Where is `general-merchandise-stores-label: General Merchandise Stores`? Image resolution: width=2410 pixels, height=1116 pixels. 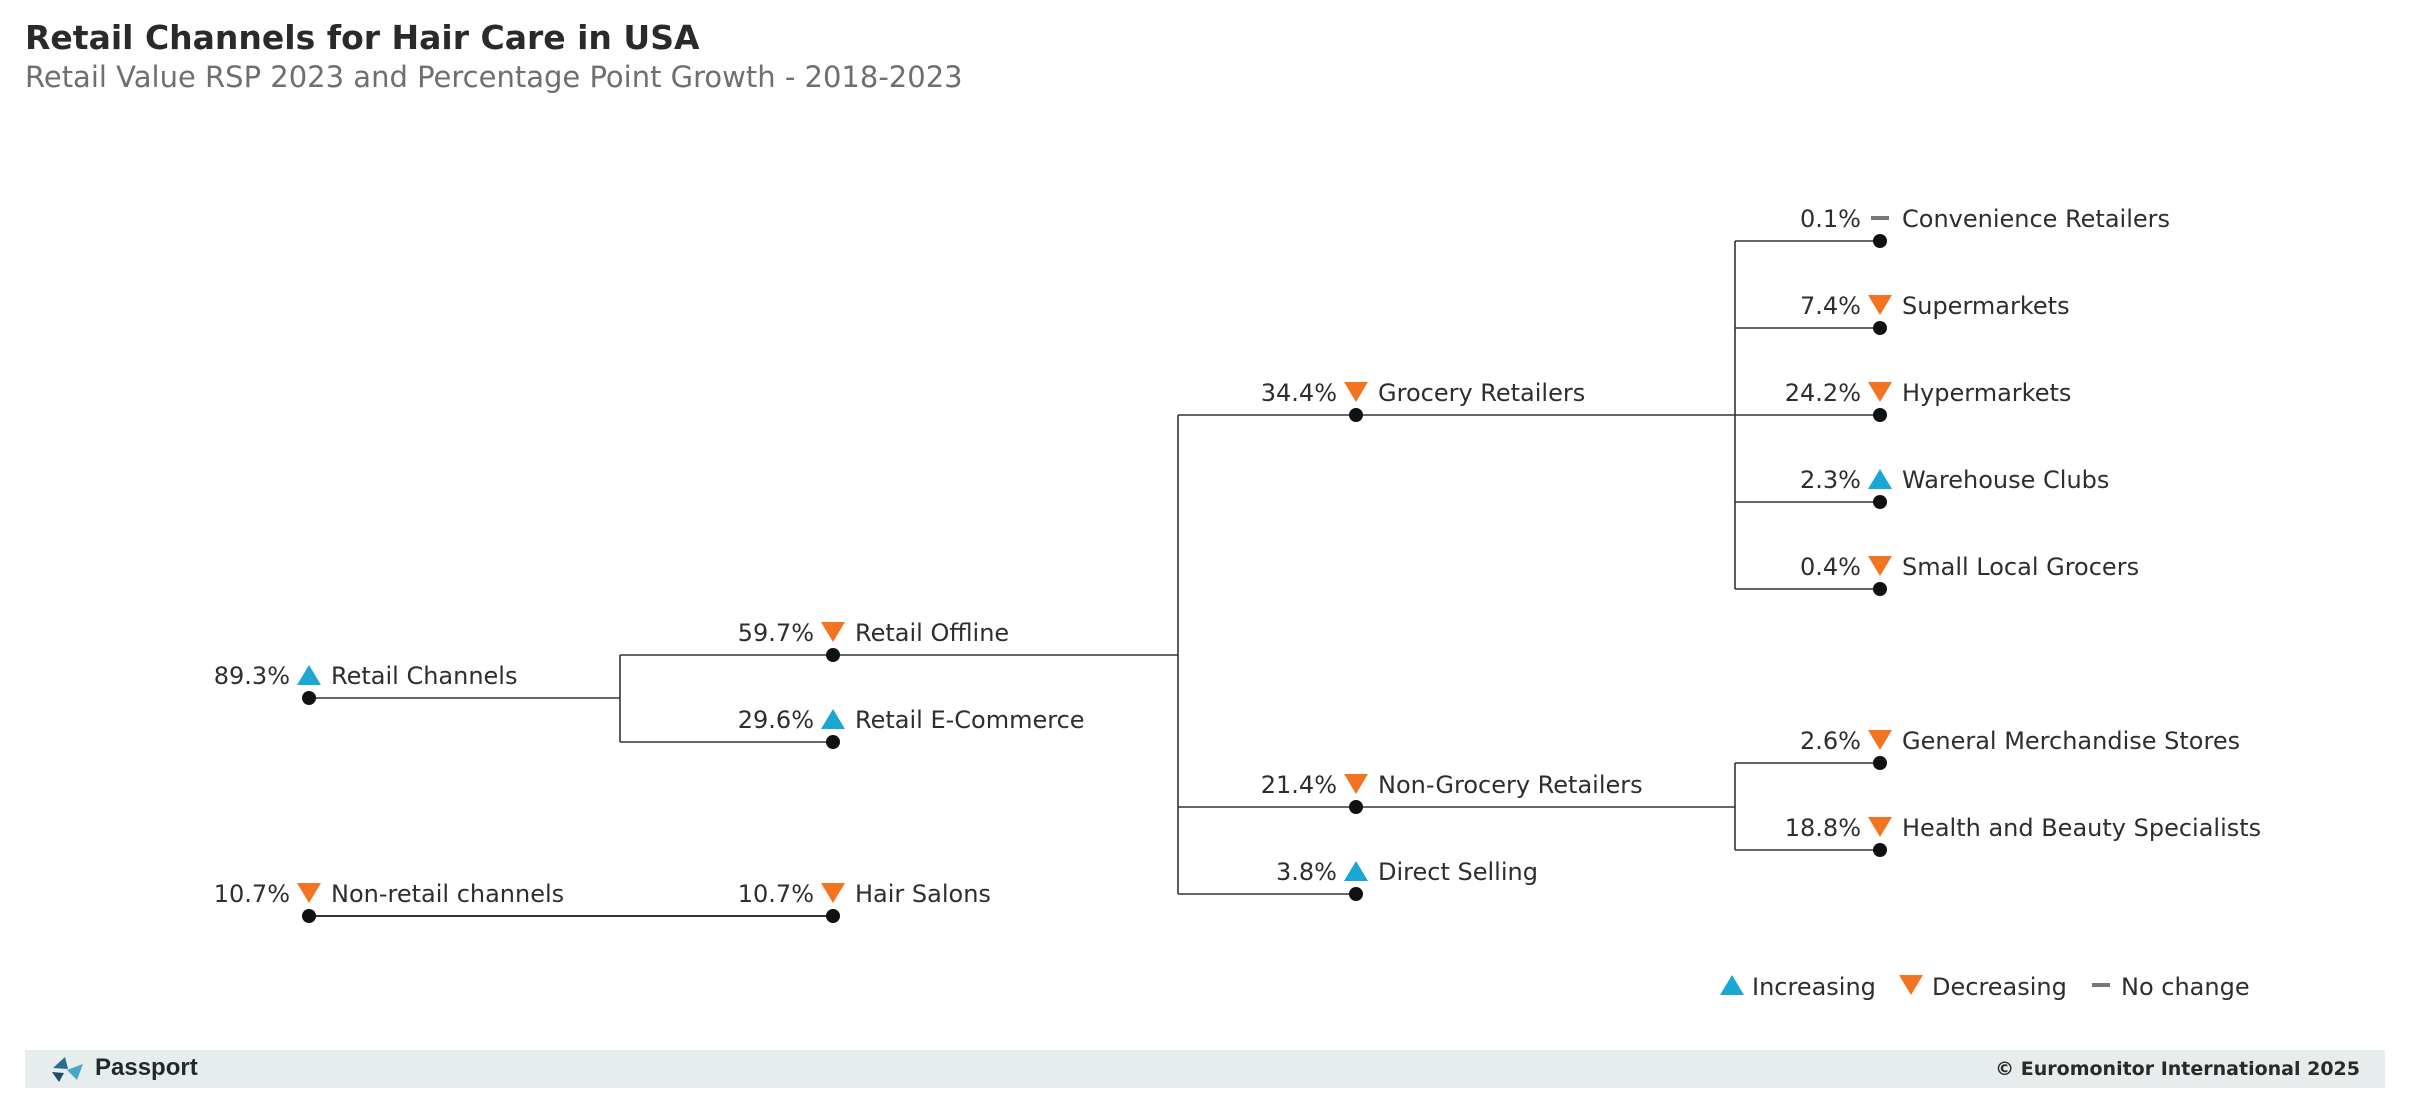 general-merchandise-stores-label: General Merchandise Stores is located at coordinates (2071, 741).